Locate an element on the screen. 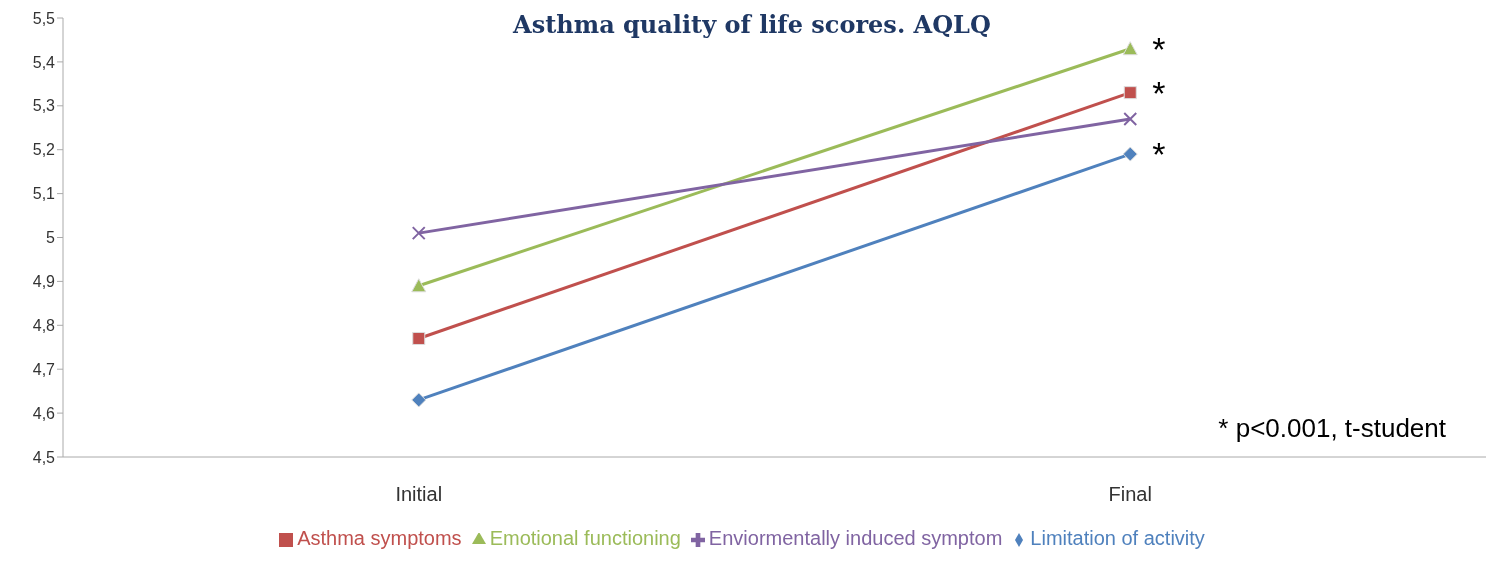 Image resolution: width=1504 pixels, height=568 pixels. y-tick-label: 5,1 is located at coordinates (44, 194).